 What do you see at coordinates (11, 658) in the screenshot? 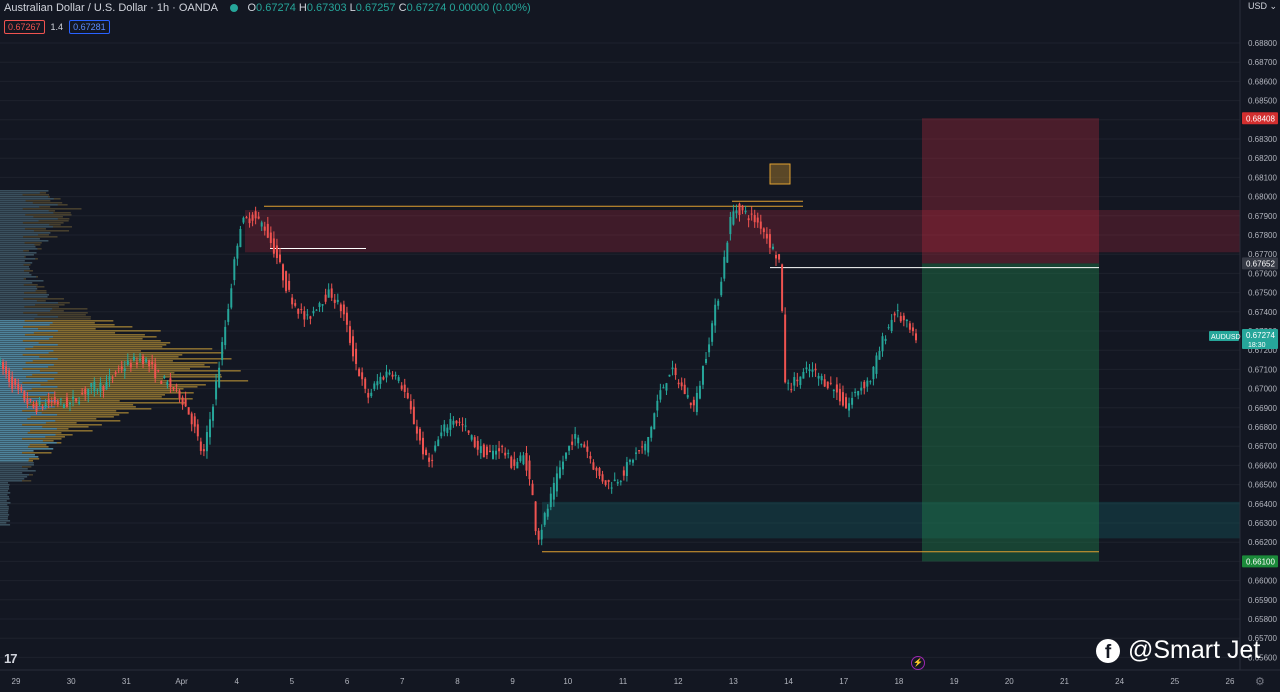
I see `tradingview-logo: 17` at bounding box center [11, 658].